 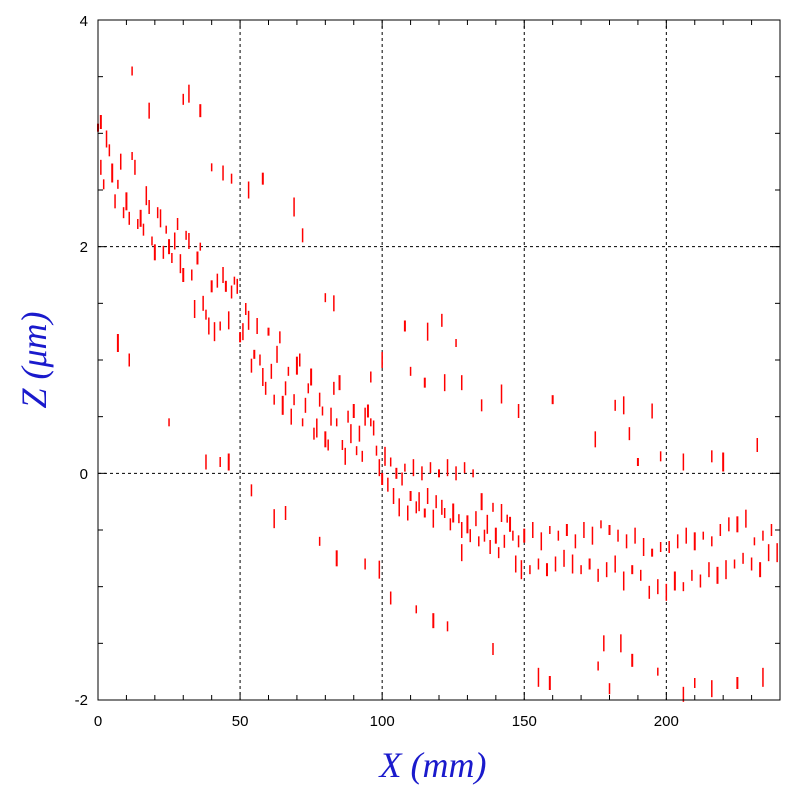 What do you see at coordinates (84, 474) in the screenshot?
I see `y-tick-label: 0` at bounding box center [84, 474].